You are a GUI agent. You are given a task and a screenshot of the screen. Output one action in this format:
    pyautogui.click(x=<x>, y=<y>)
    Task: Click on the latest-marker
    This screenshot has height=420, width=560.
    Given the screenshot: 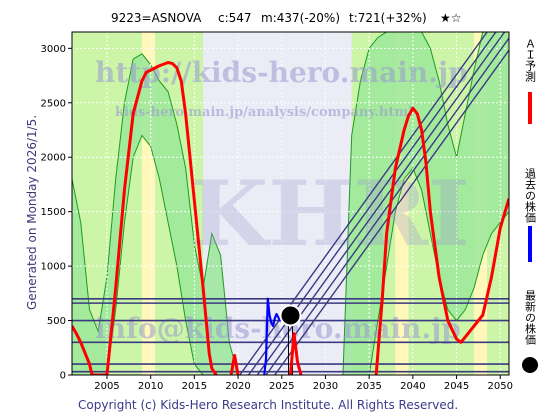 What is the action you would take?
    pyautogui.click(x=290, y=315)
    